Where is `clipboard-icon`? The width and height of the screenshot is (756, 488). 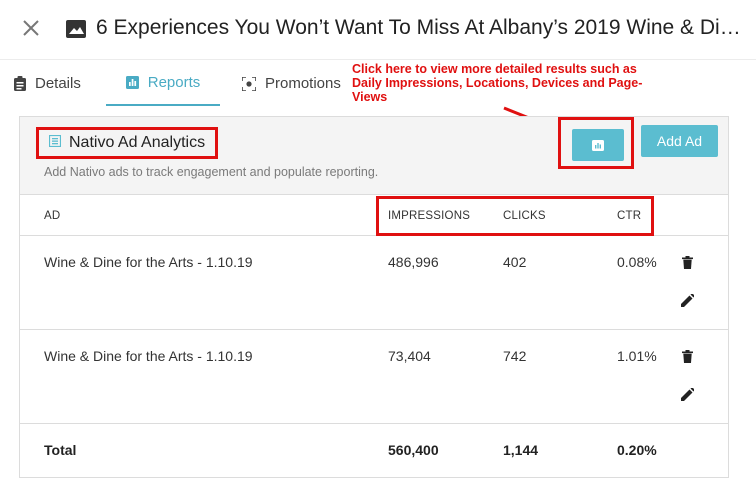
clipboard-icon is located at coordinates (20, 83).